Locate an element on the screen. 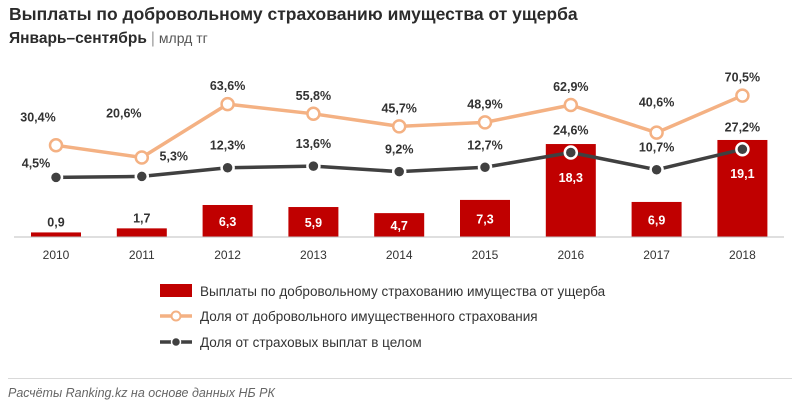 This screenshot has width=800, height=406. bar-2010 is located at coordinates (56, 234).